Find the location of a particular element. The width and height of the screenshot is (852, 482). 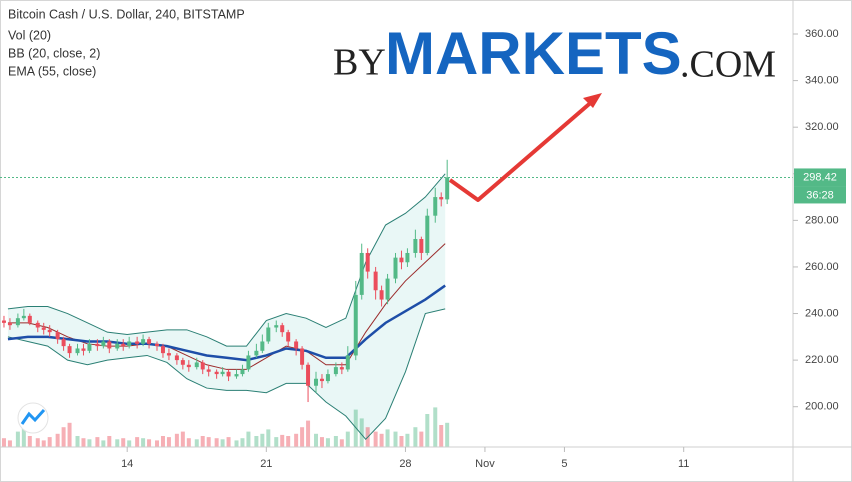

y-tick-label: 240.00 is located at coordinates (822, 313).